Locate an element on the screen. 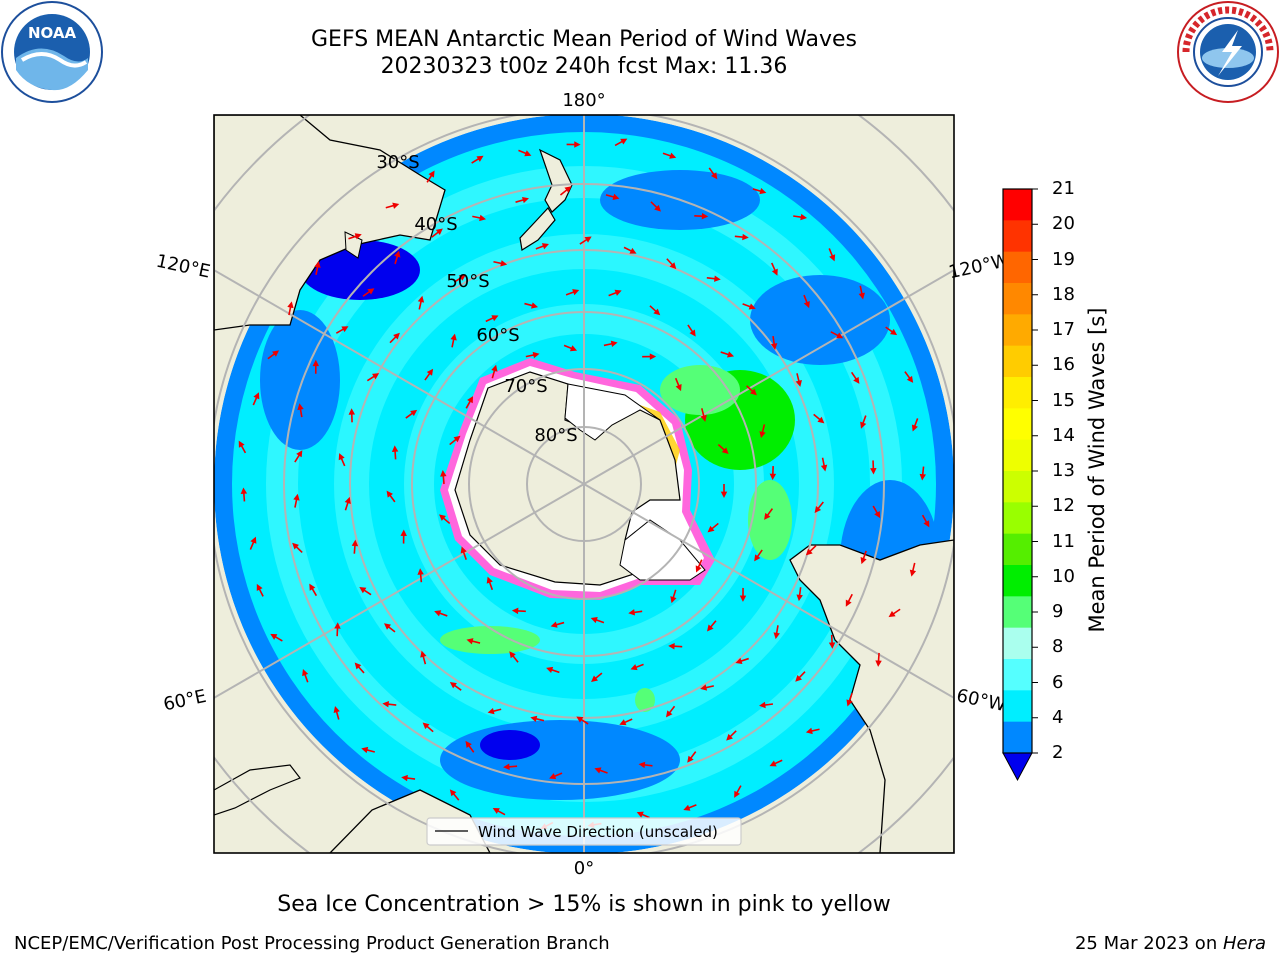 The height and width of the screenshot is (960, 1280). credit-date: 25 Mar 2023 on is located at coordinates (1148, 943).